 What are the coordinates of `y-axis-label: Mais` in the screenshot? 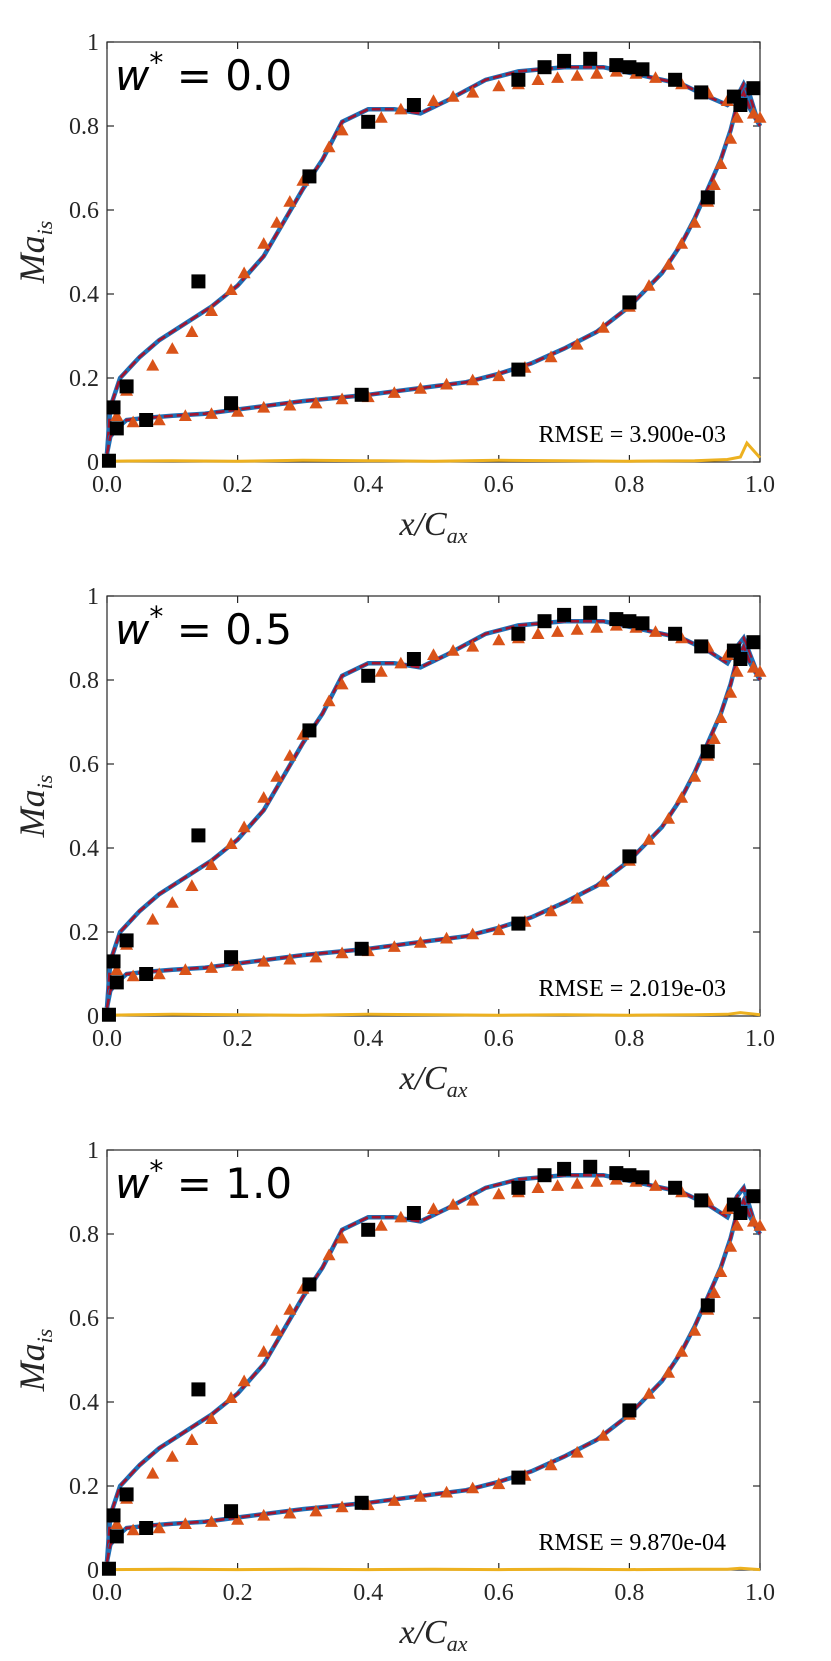 It's located at (34, 807).